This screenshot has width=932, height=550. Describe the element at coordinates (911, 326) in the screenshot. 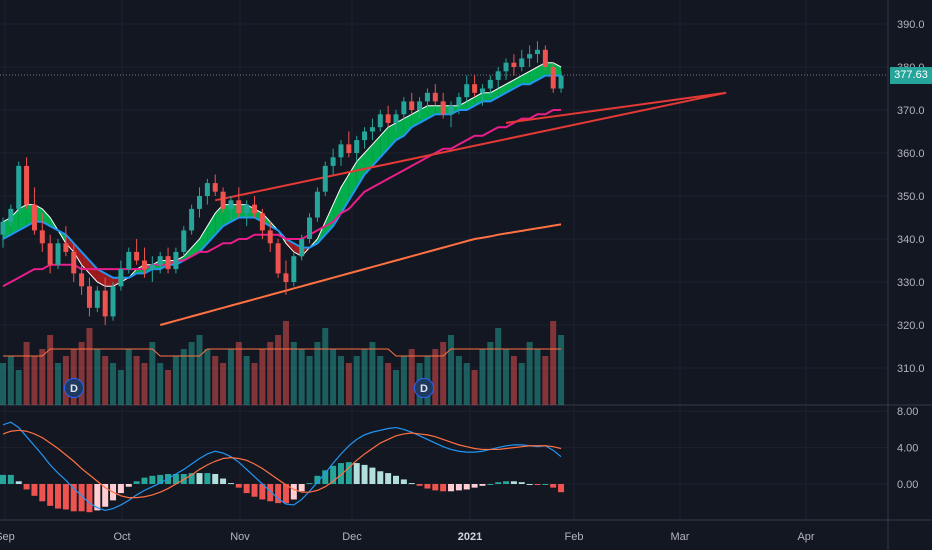

I see `price-tick-label: 320.0` at that location.